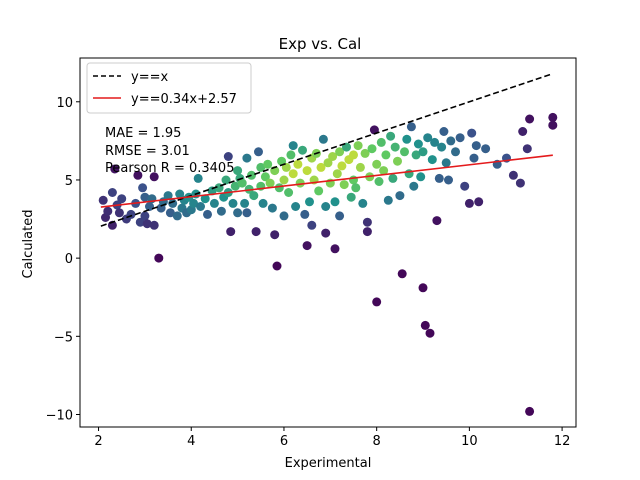  I want to click on legend-label-fit: y==0.34x+2.57, so click(184, 99).